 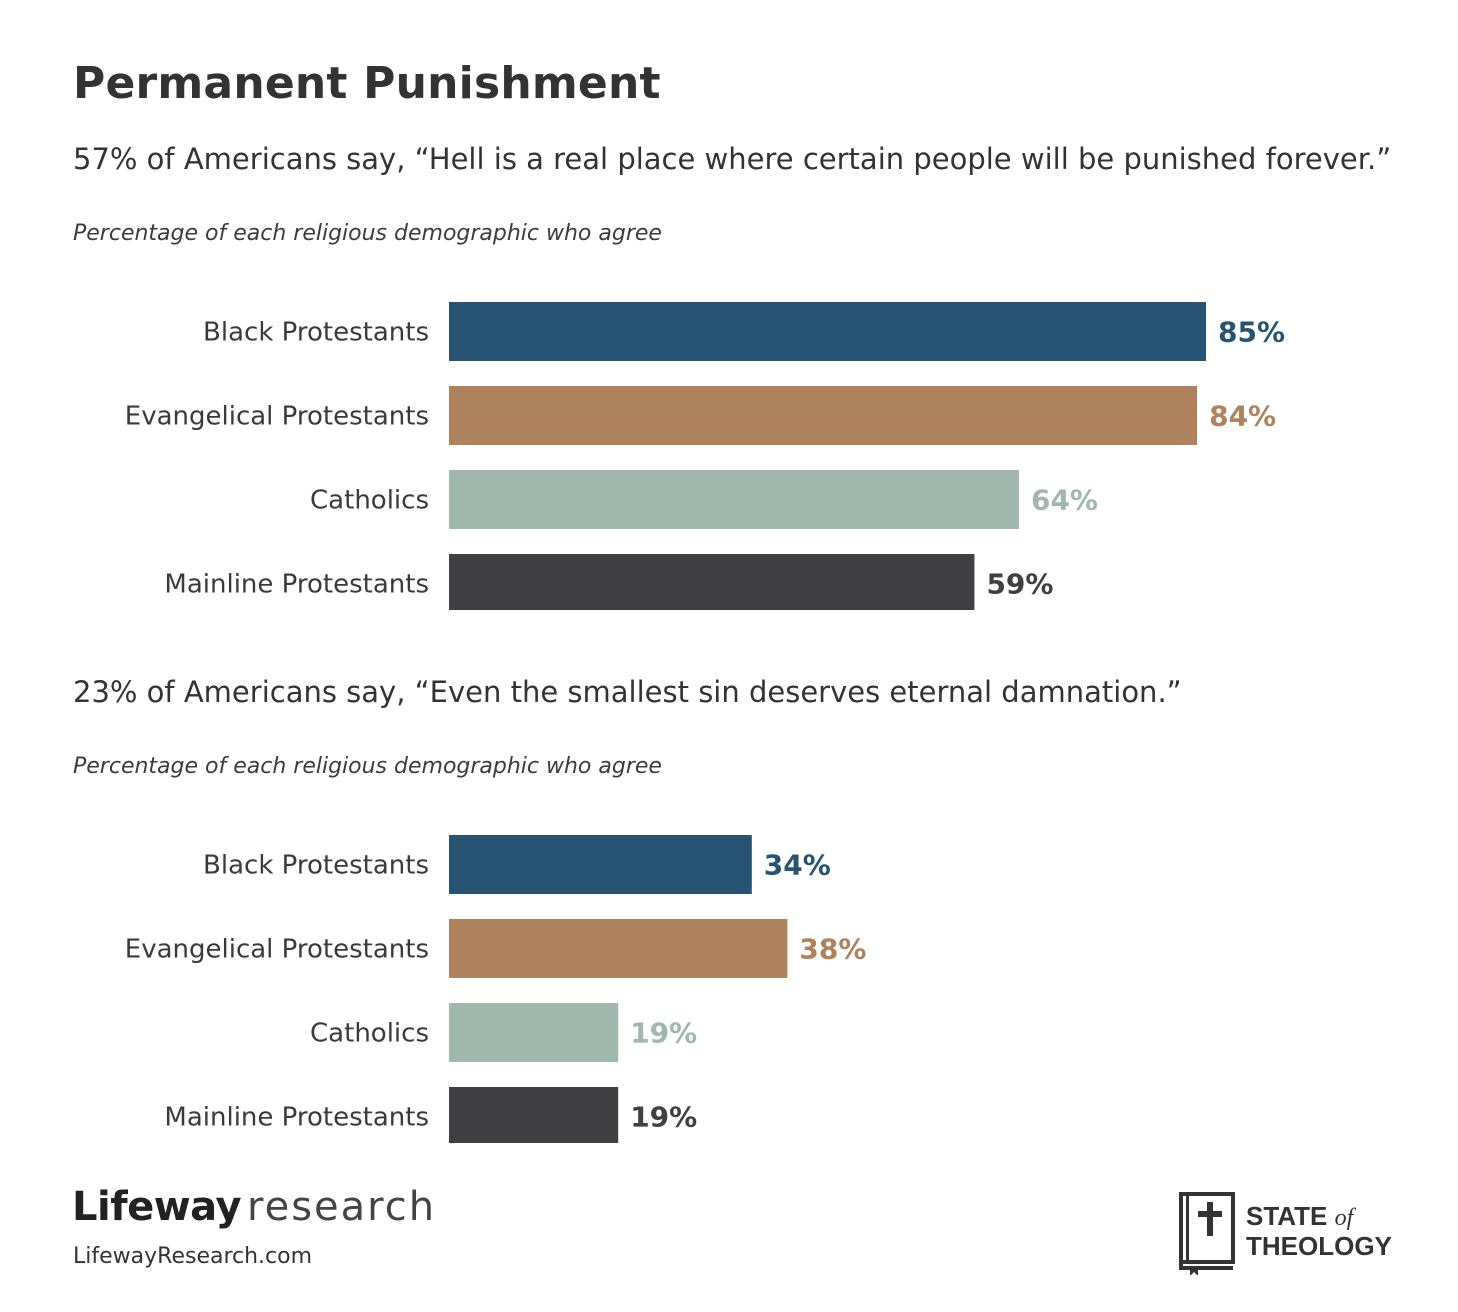 What do you see at coordinates (1019, 584) in the screenshot?
I see `value-label: 59%` at bounding box center [1019, 584].